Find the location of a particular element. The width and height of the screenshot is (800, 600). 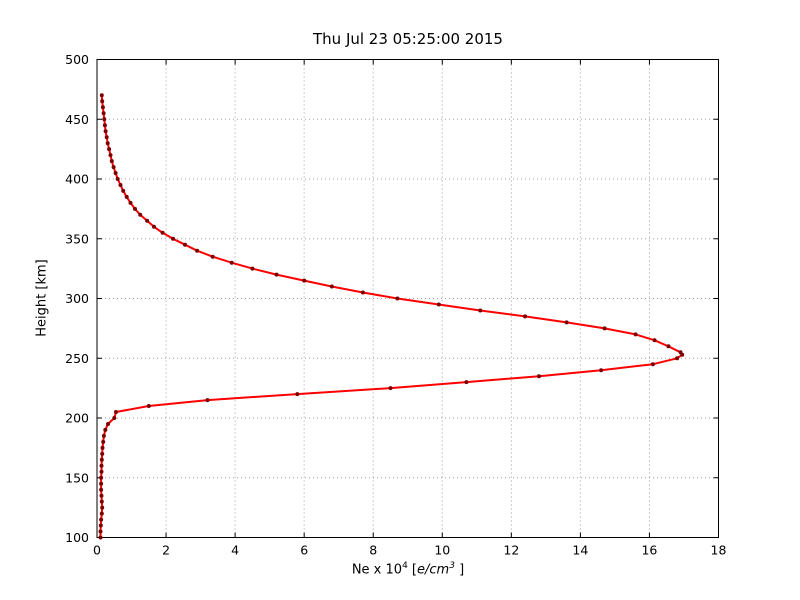

x-tick-label: 8 is located at coordinates (373, 550).